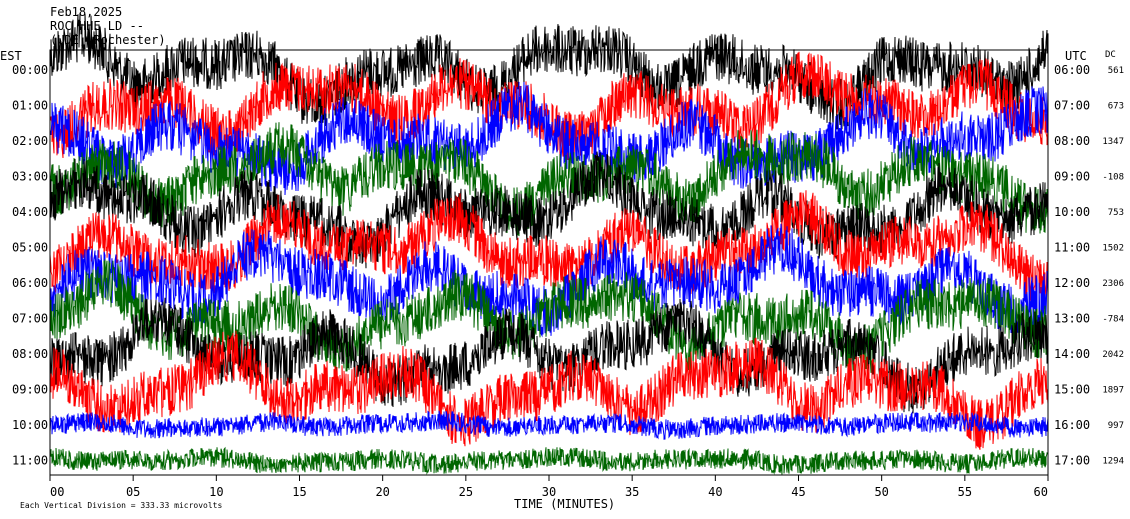 The height and width of the screenshot is (519, 1130). What do you see at coordinates (1113, 249) in the screenshot?
I see `dc-value: 1502` at bounding box center [1113, 249].